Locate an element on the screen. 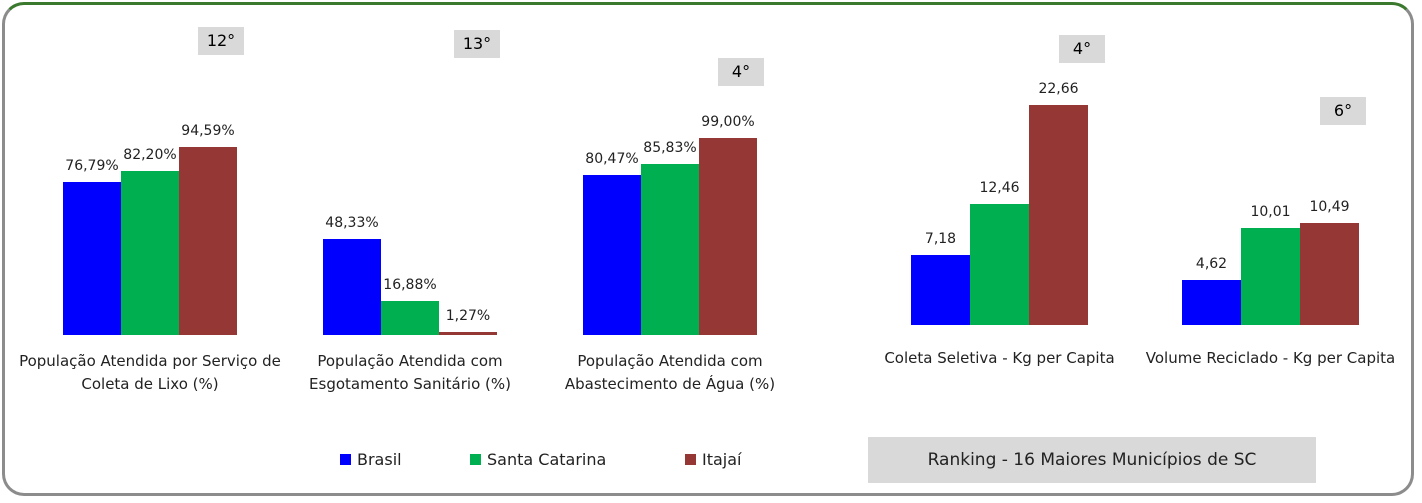 This screenshot has width=1422, height=503. value-label: 7,18 is located at coordinates (940, 239).